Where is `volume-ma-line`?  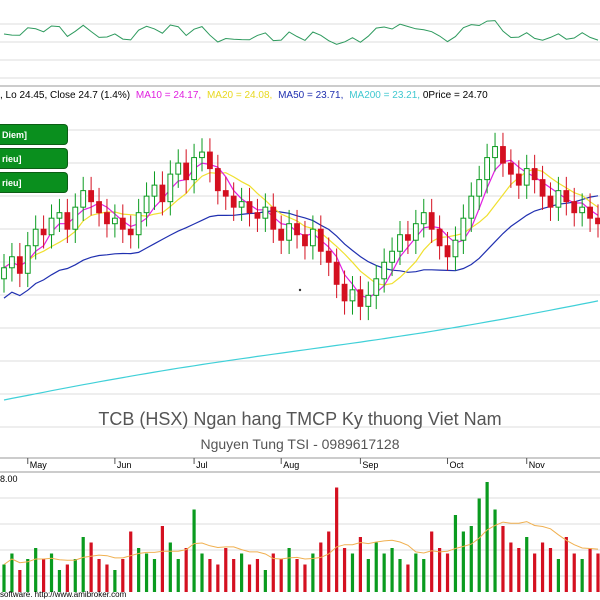 volume-ma-line is located at coordinates (301, 543).